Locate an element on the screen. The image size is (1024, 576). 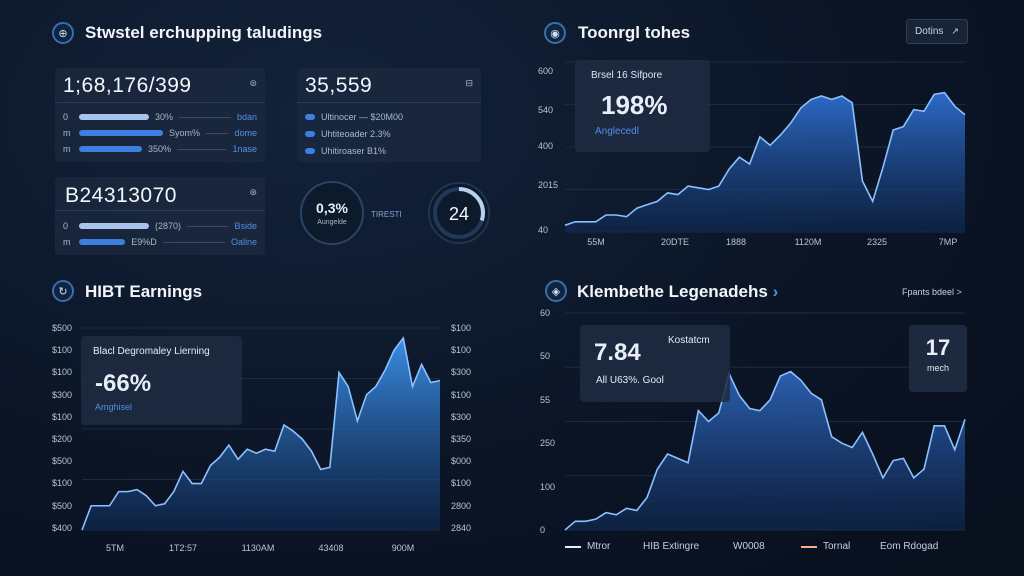
chart-legend is located at coordinates (765, 421).